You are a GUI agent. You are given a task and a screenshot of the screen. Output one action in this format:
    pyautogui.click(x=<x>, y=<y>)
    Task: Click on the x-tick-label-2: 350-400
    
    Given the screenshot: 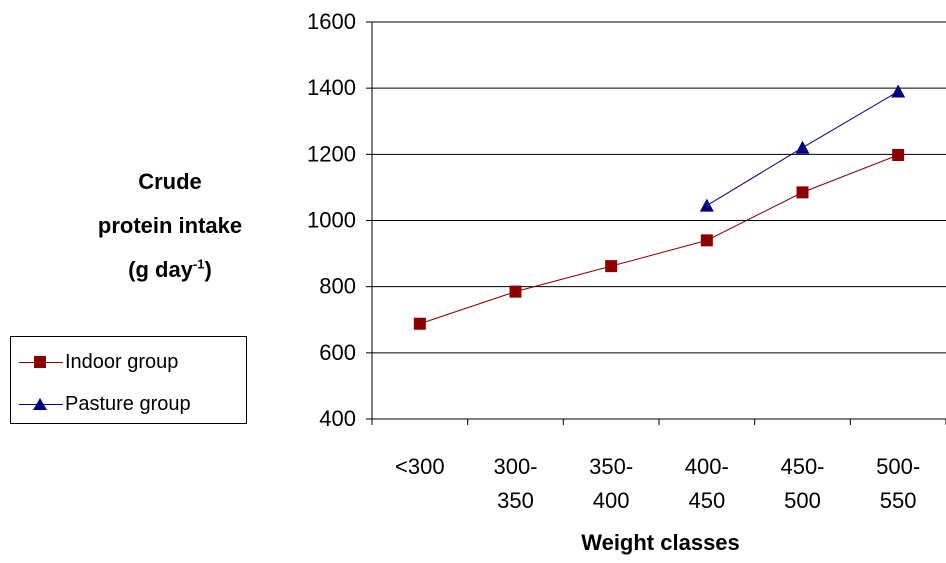 What is the action you would take?
    pyautogui.click(x=611, y=483)
    